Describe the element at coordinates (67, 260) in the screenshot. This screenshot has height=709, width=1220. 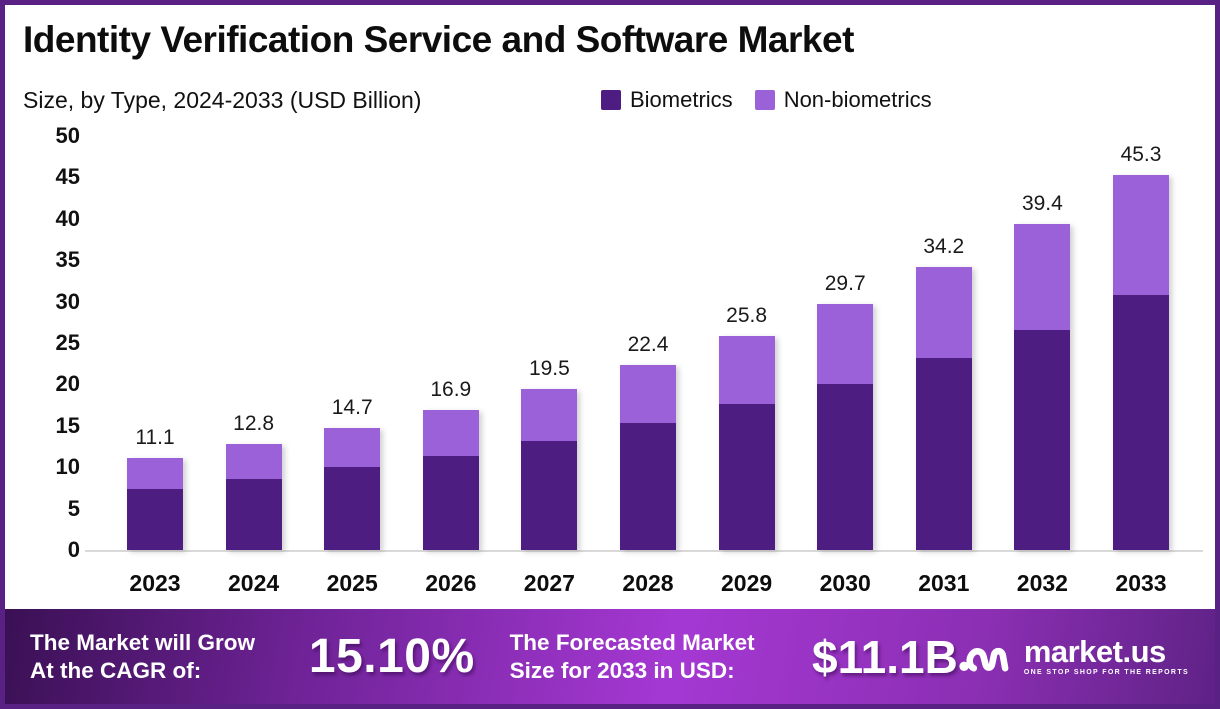
I see `y-tick-label: 35` at that location.